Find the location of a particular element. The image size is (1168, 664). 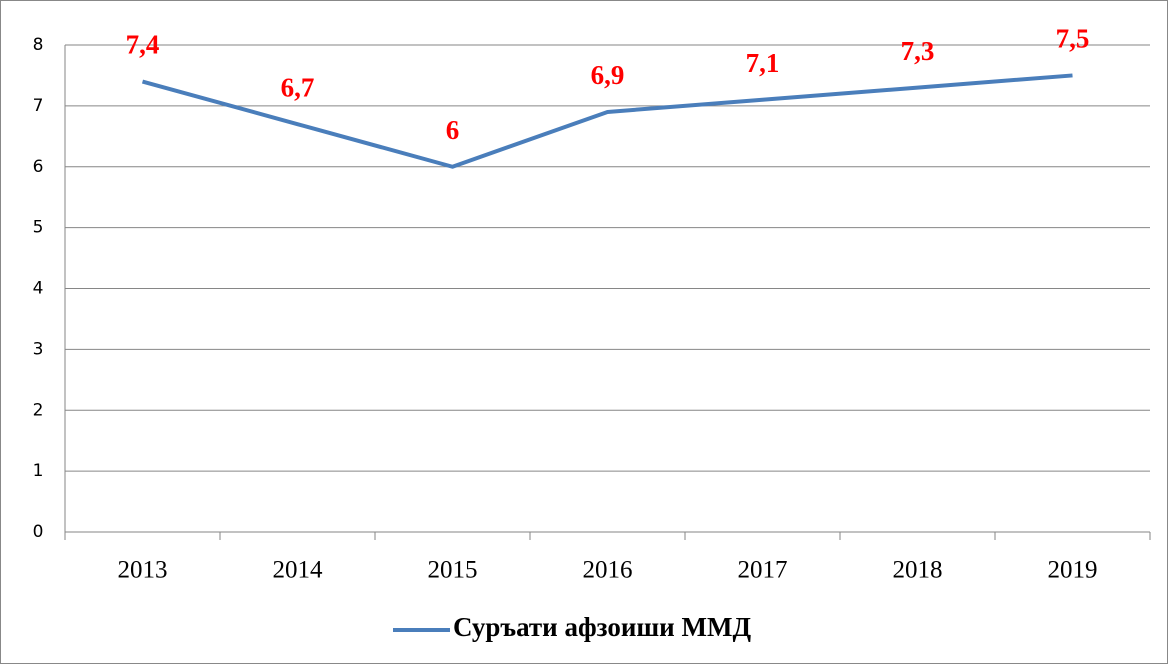

y-tick-label: 3 is located at coordinates (38, 349).